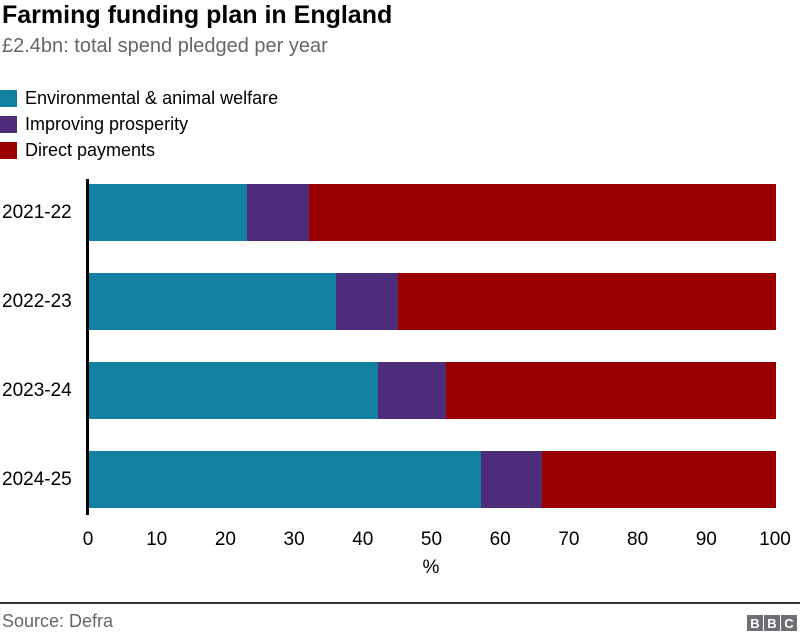  What do you see at coordinates (107, 123) in the screenshot?
I see `legend-label: Improving prosperity` at bounding box center [107, 123].